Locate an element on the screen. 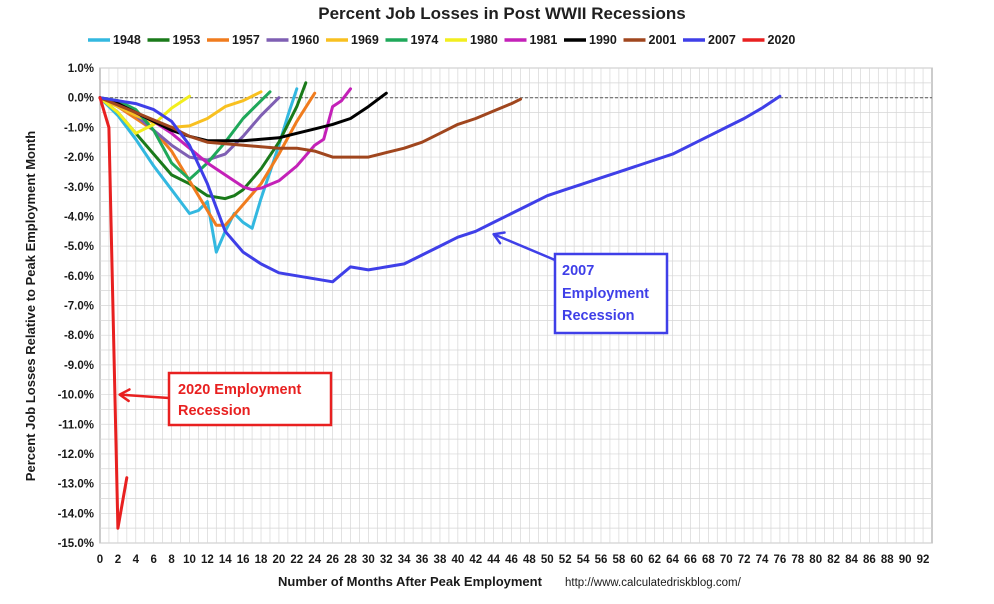 This screenshot has width=994, height=604. x-tick-label: 44 is located at coordinates (493, 560).